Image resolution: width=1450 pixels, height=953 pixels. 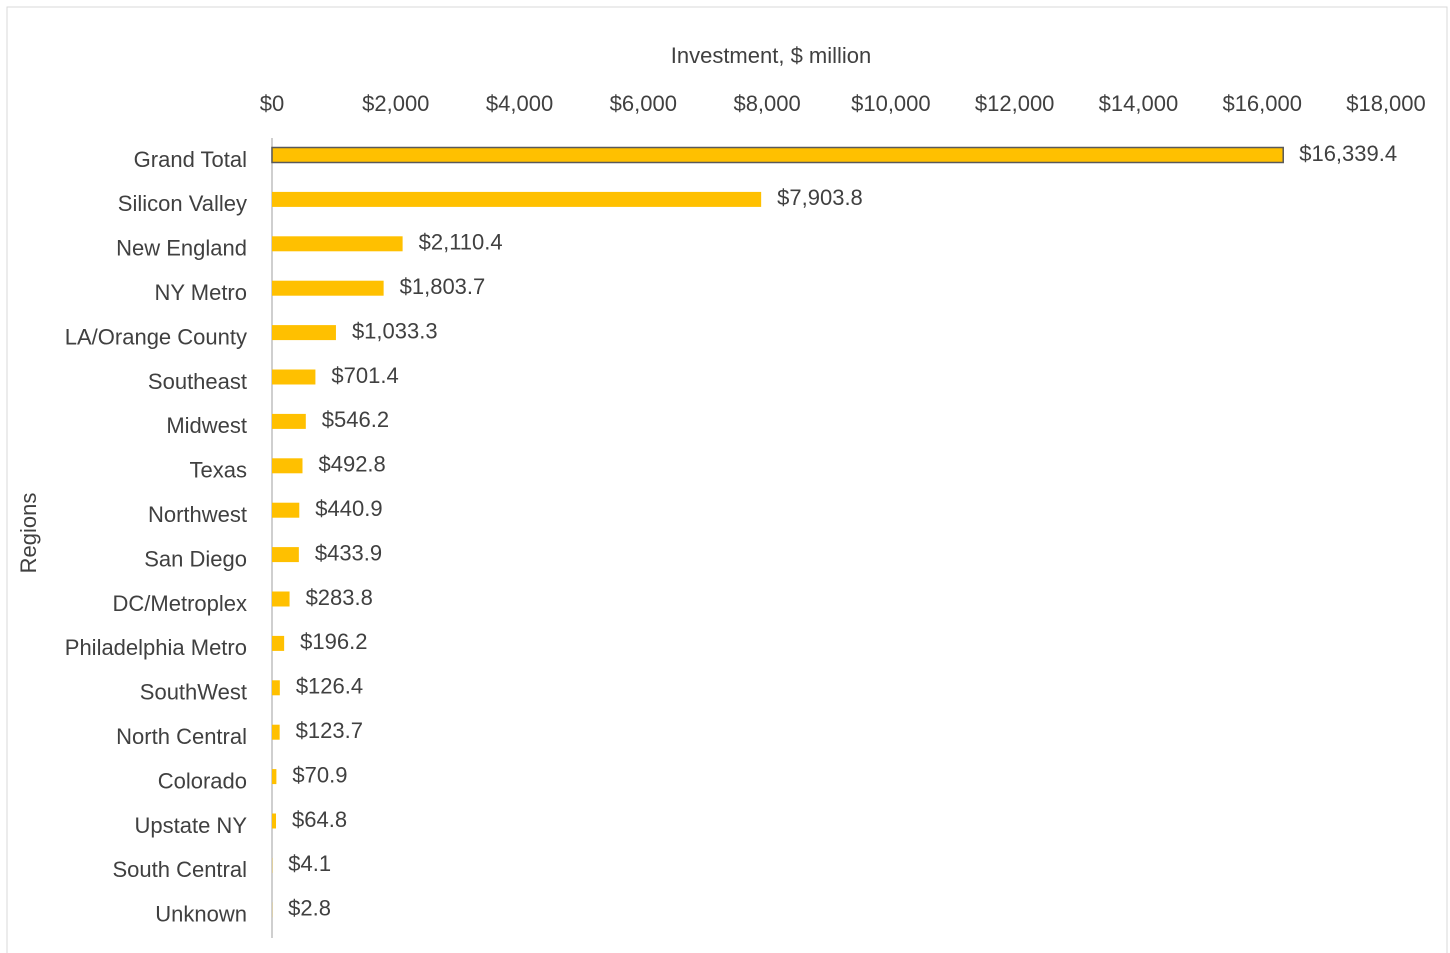 I want to click on data-label: $546.2, so click(x=355, y=419).